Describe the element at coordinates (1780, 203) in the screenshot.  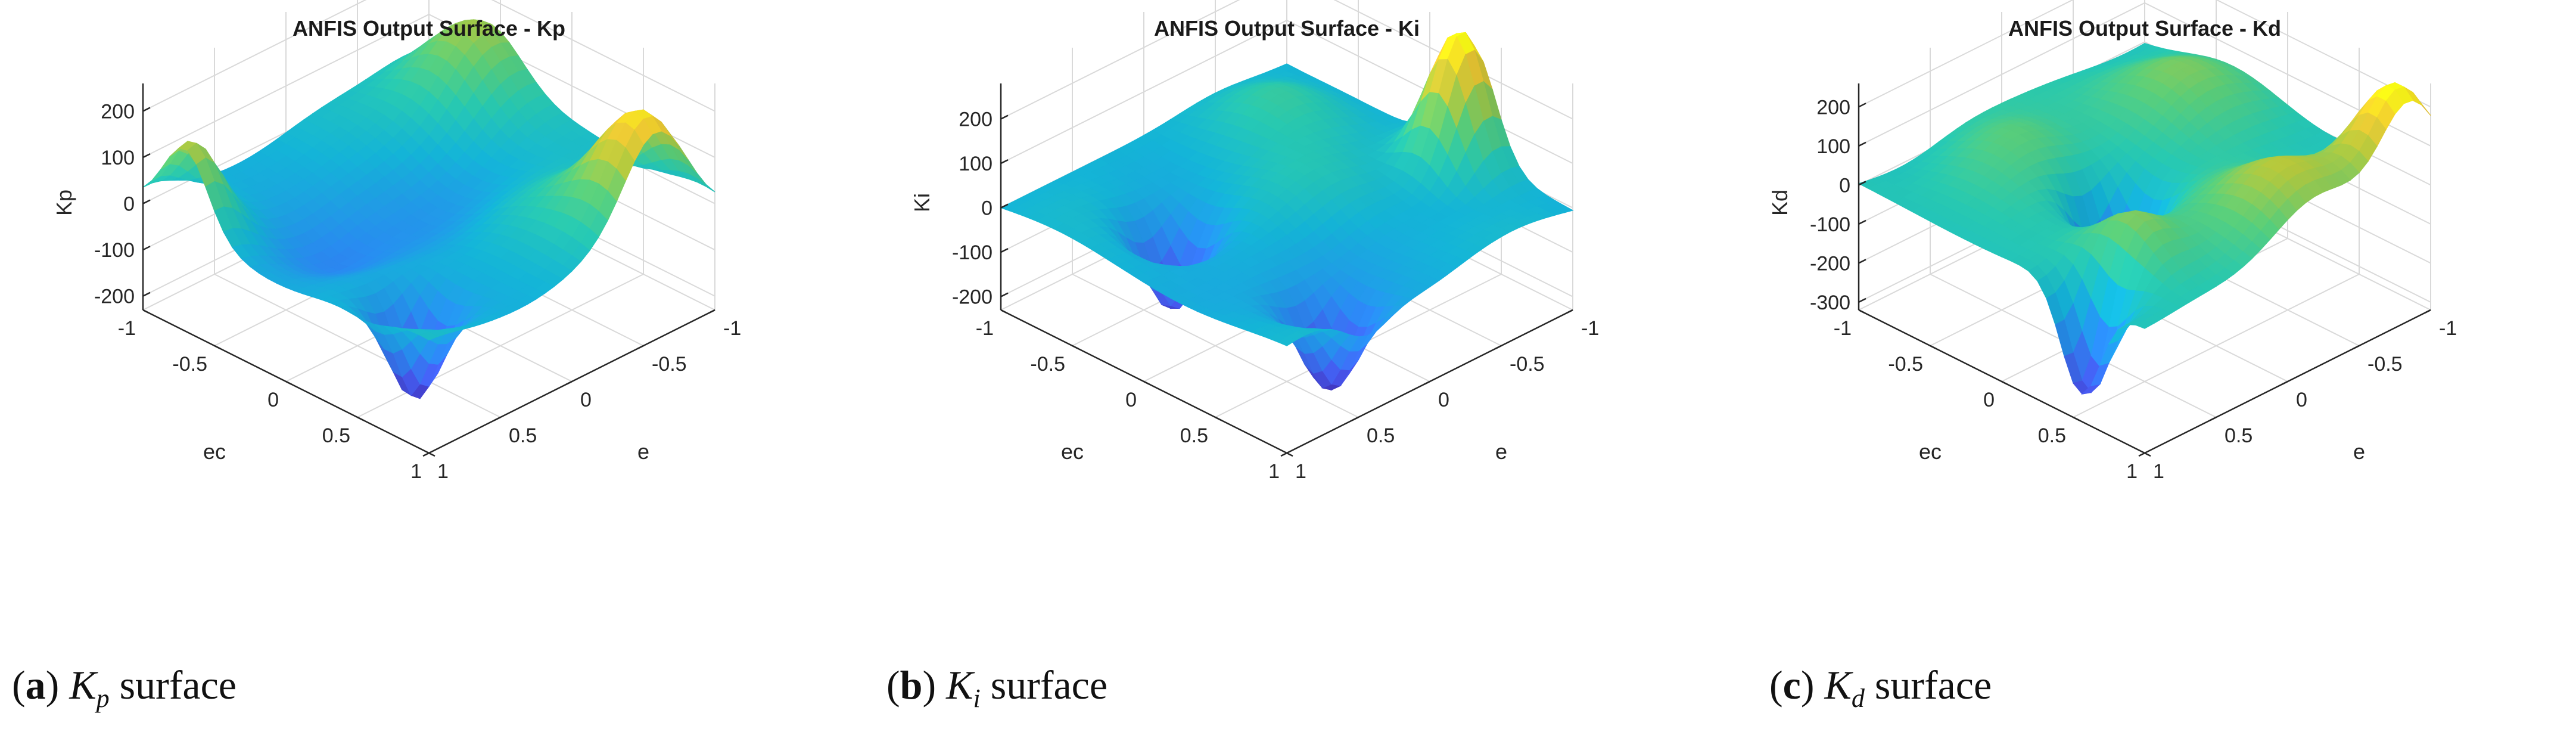
I see `z-axis-label: Kd` at that location.